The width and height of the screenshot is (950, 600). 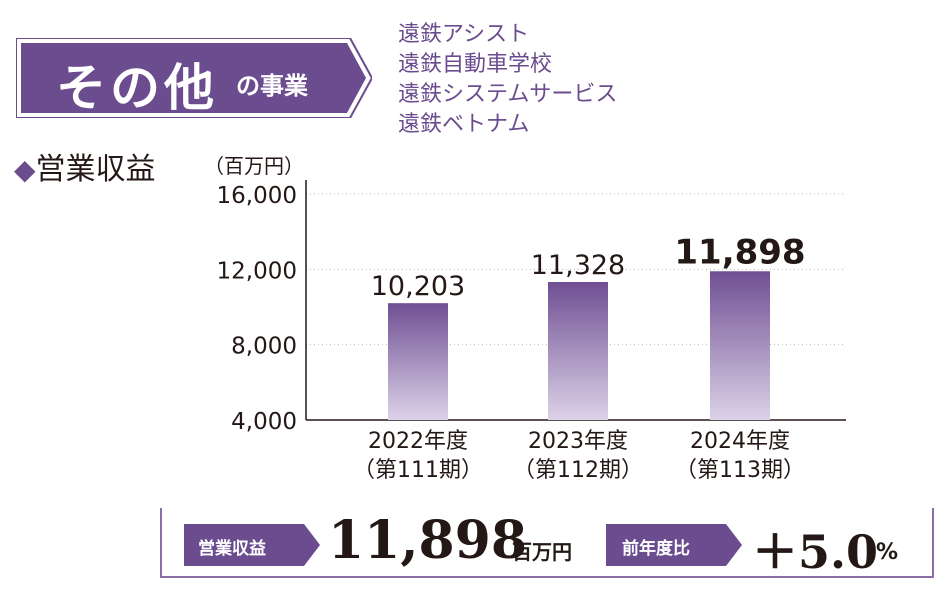 I want to click on unit-label: （百万円）, so click(x=254, y=166).